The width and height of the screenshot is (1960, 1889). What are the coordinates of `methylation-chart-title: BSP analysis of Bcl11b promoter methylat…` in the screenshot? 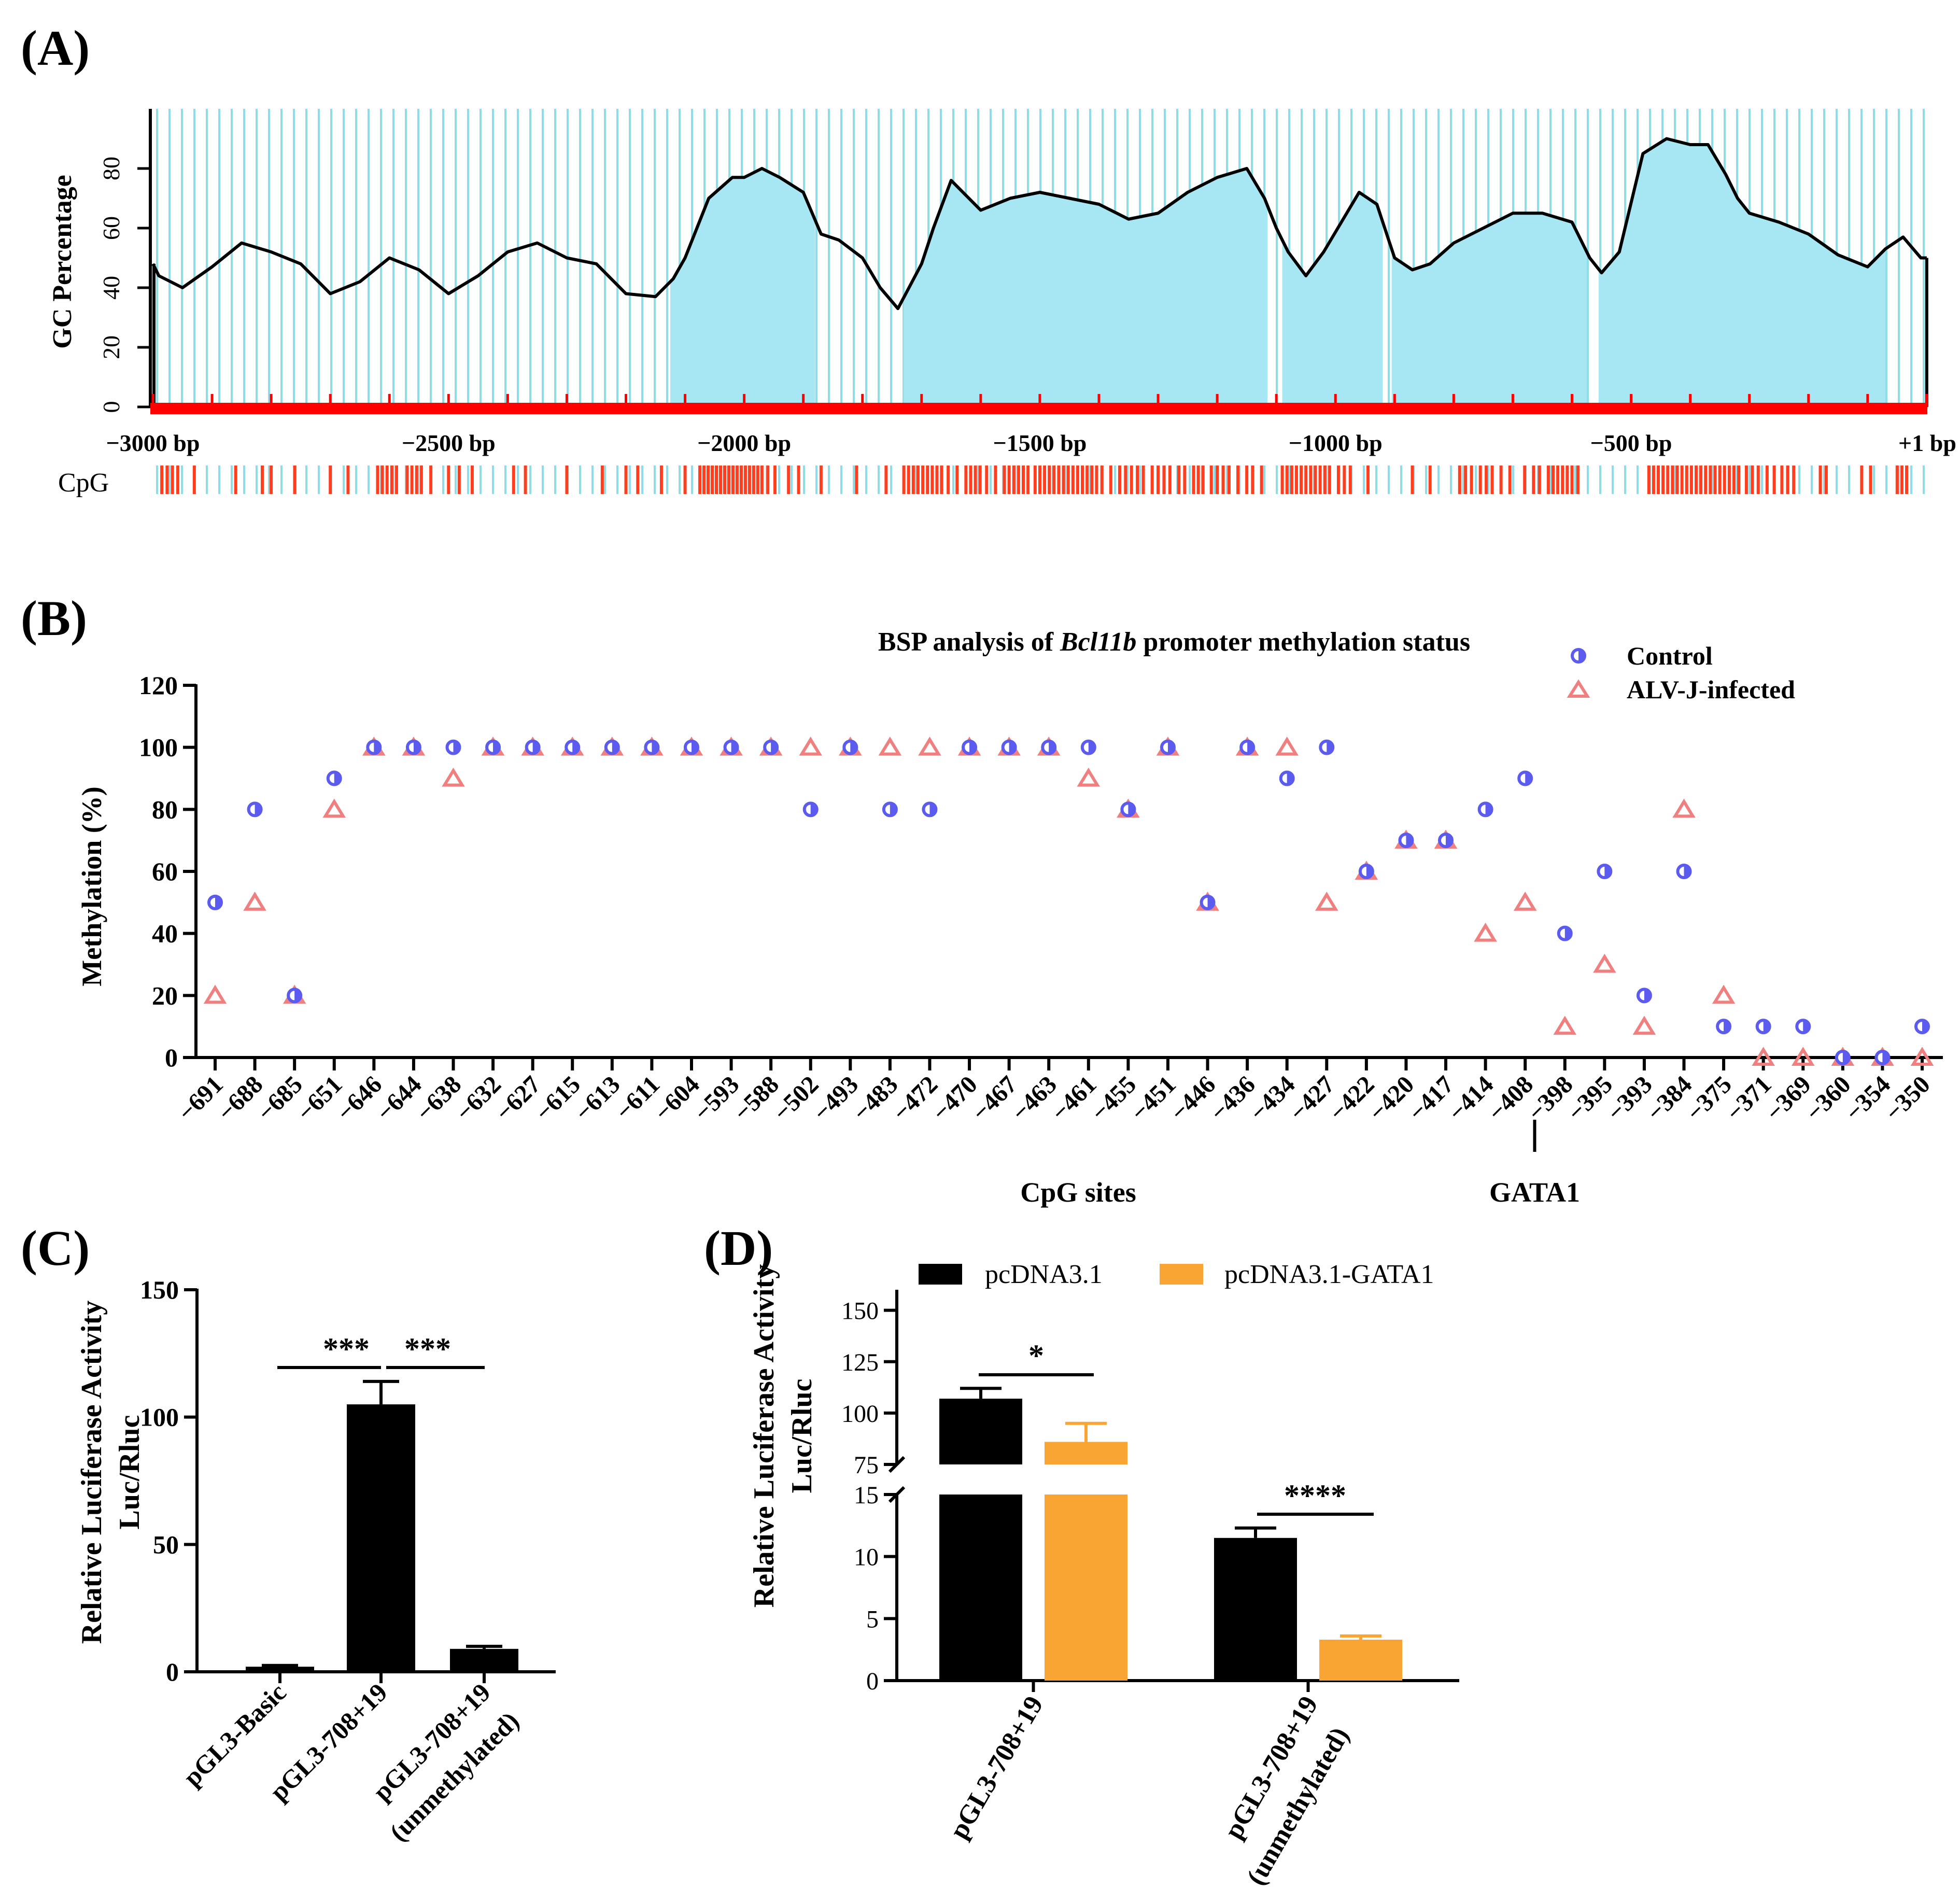 It's located at (1174, 642).